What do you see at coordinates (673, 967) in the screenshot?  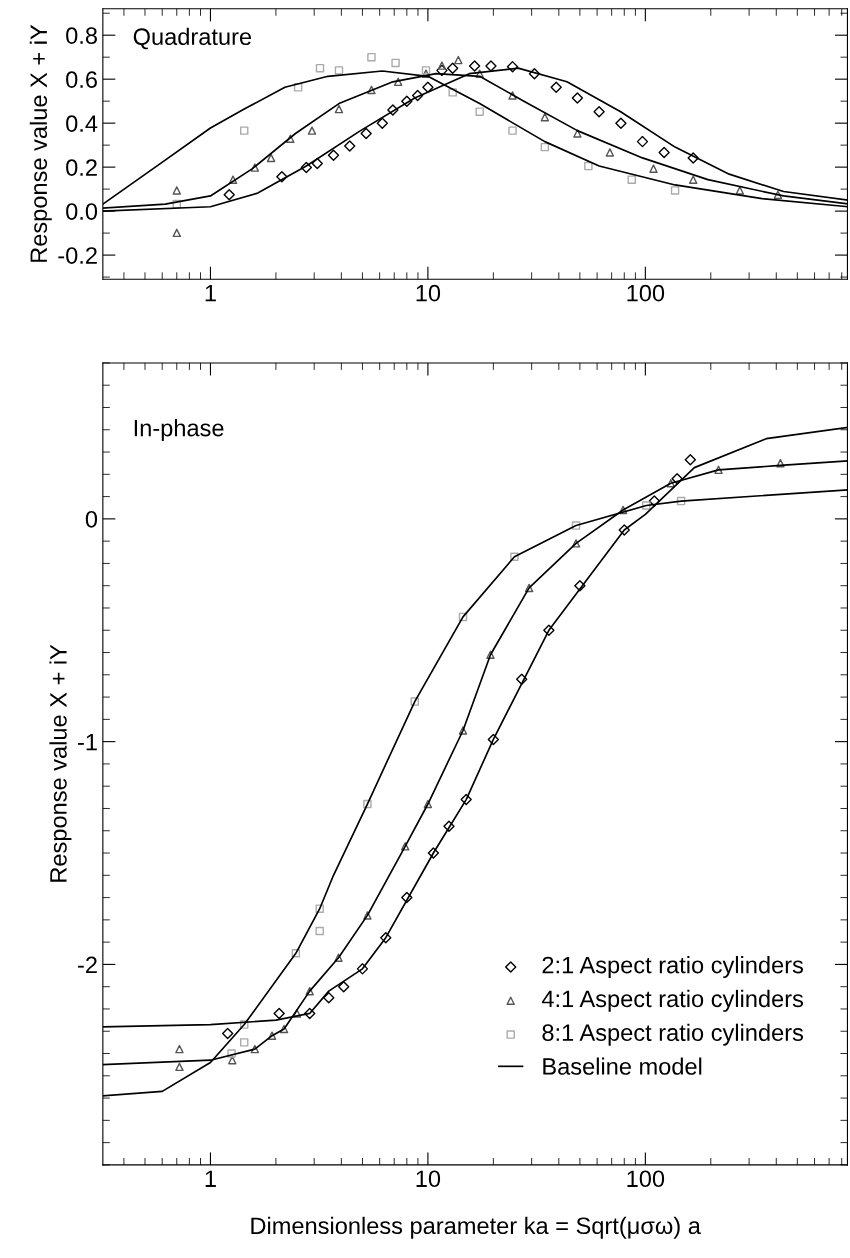 I see `legend-label: 2:1 Aspect ratio cylinders` at bounding box center [673, 967].